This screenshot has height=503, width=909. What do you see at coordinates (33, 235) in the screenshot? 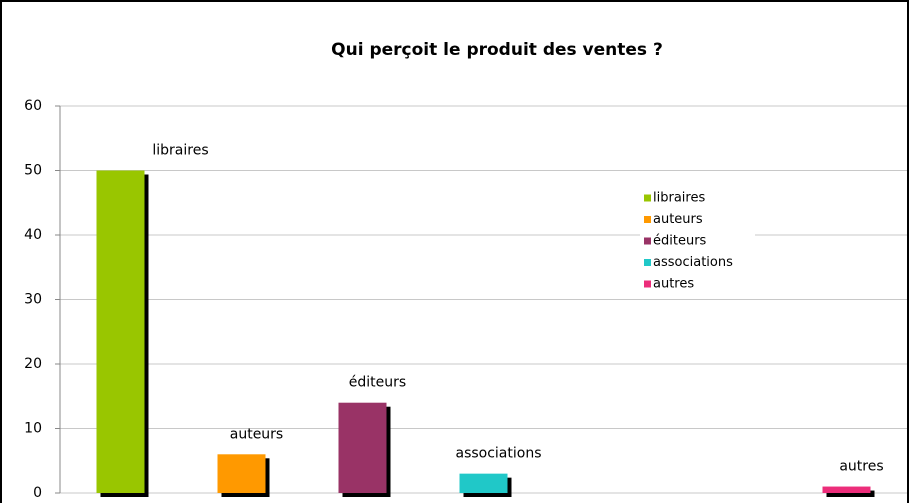
I see `y-tick-label: 40` at bounding box center [33, 235].